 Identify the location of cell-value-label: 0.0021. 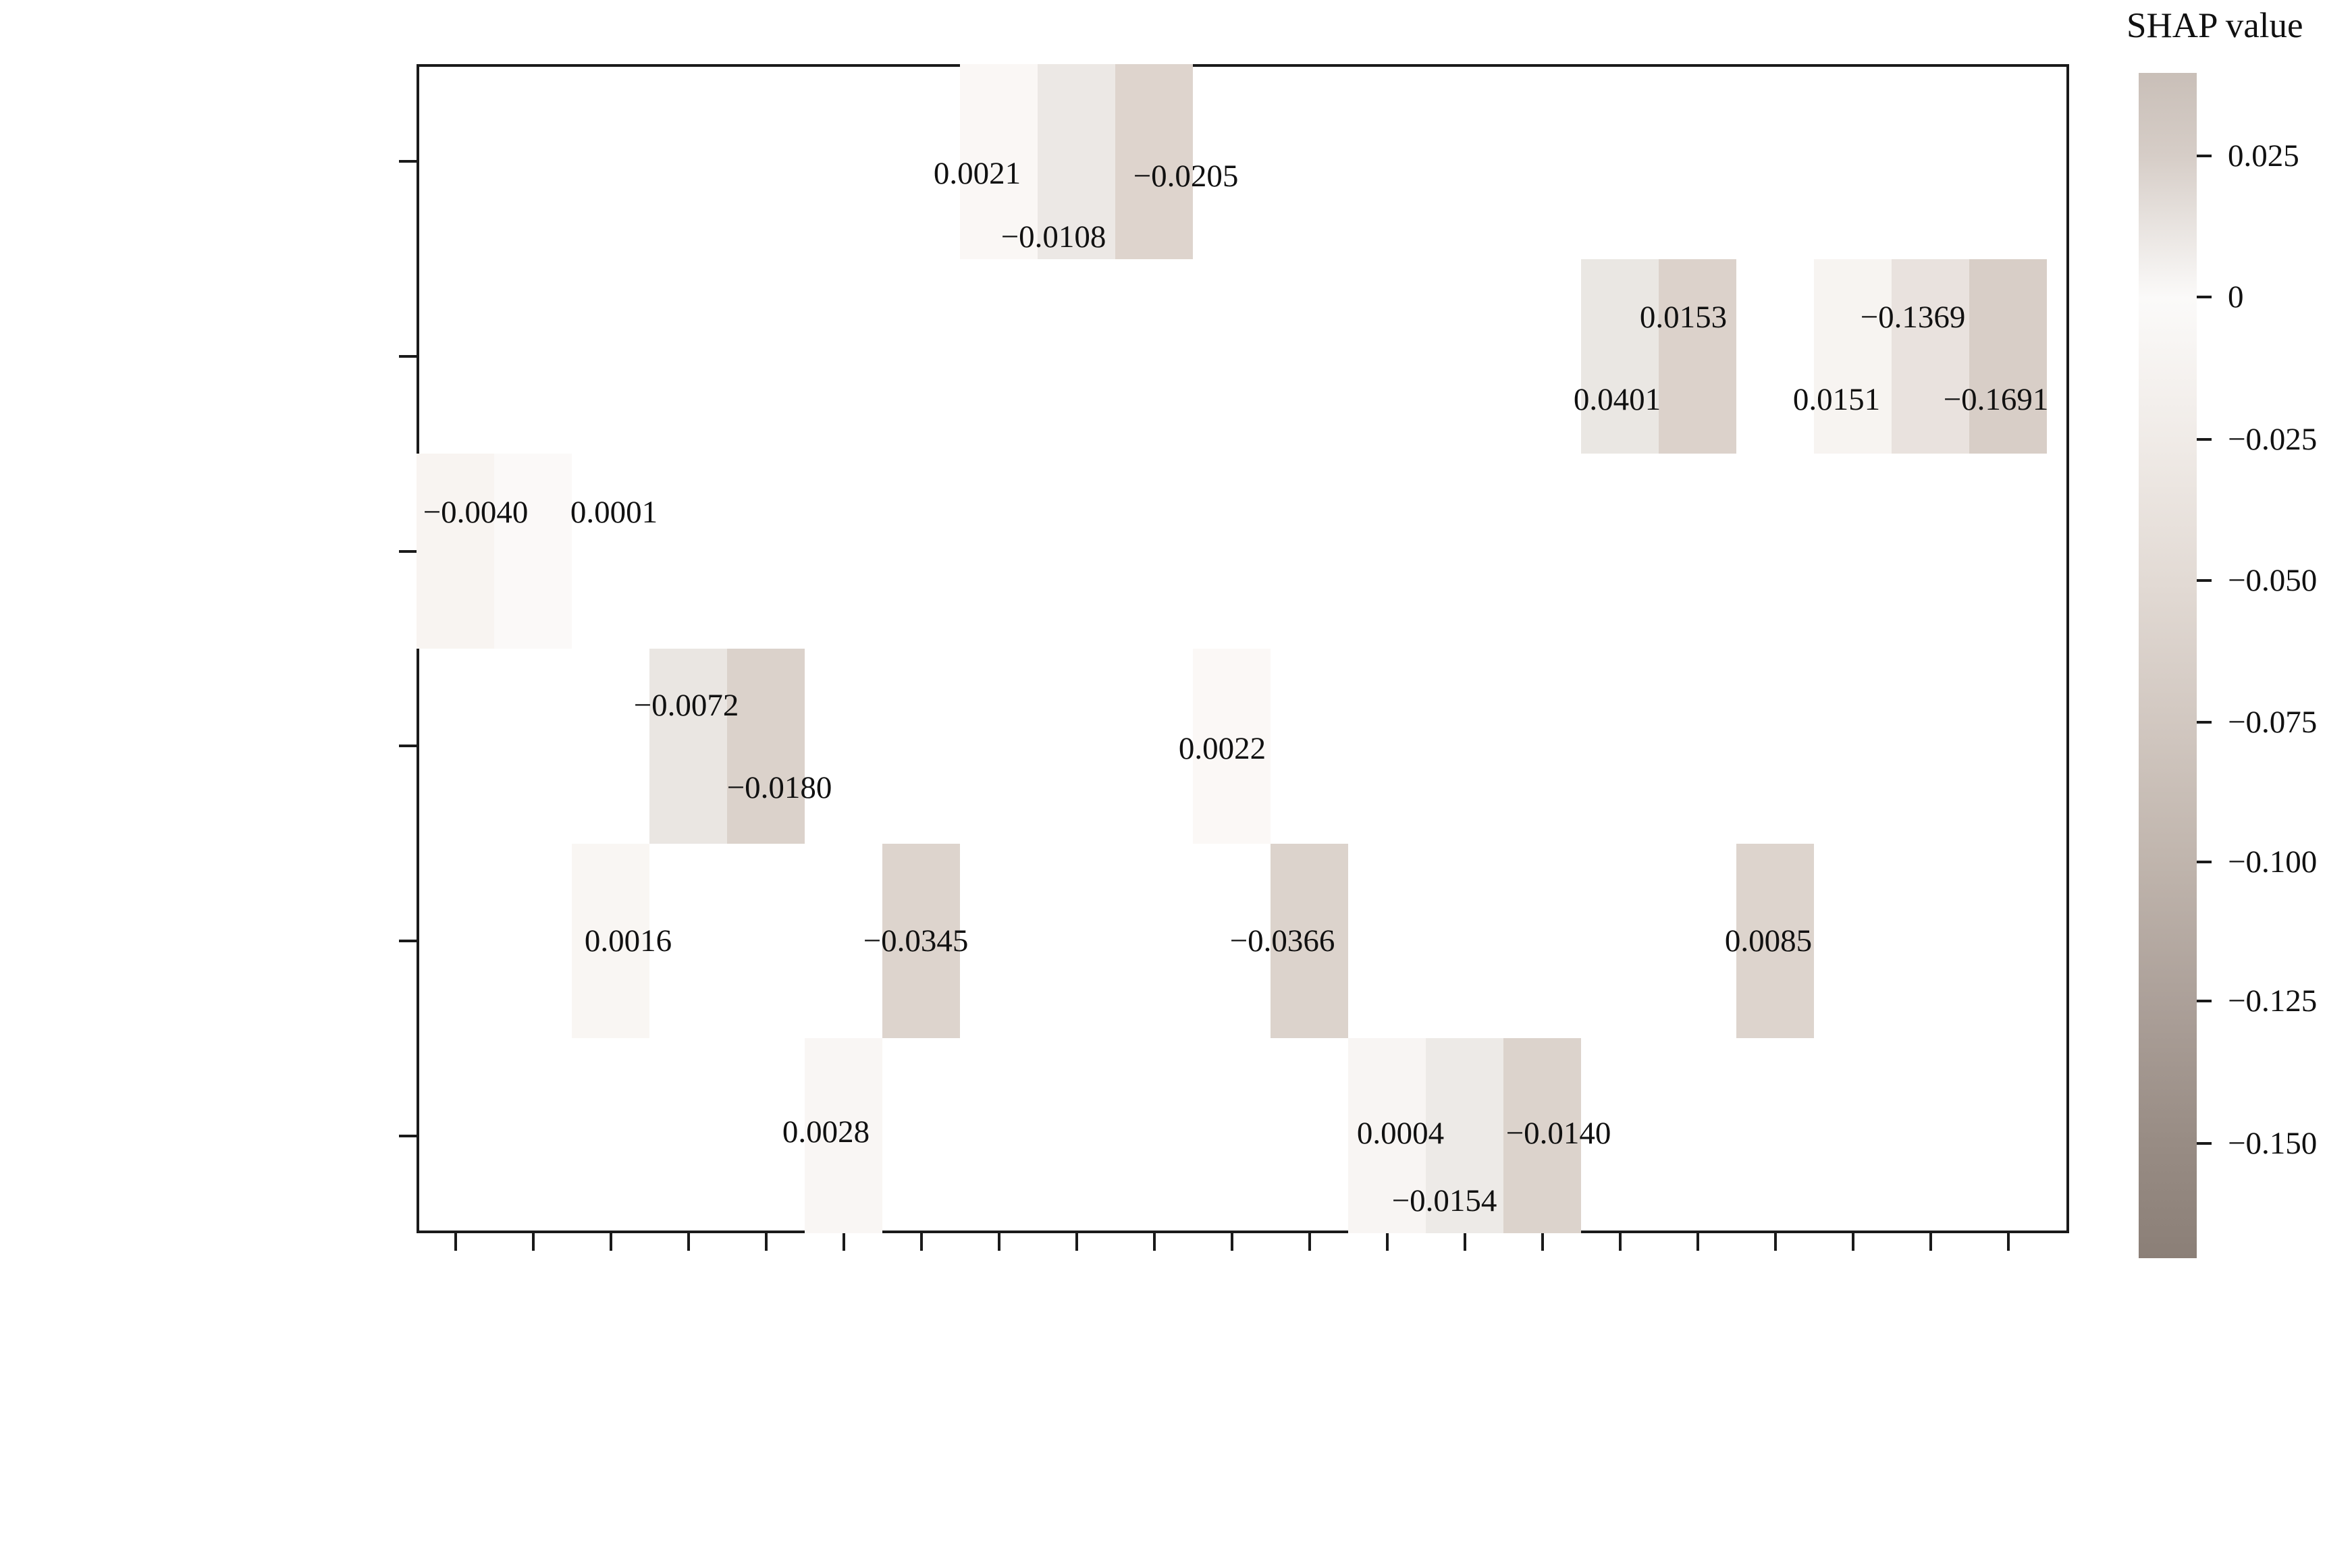
(977, 174).